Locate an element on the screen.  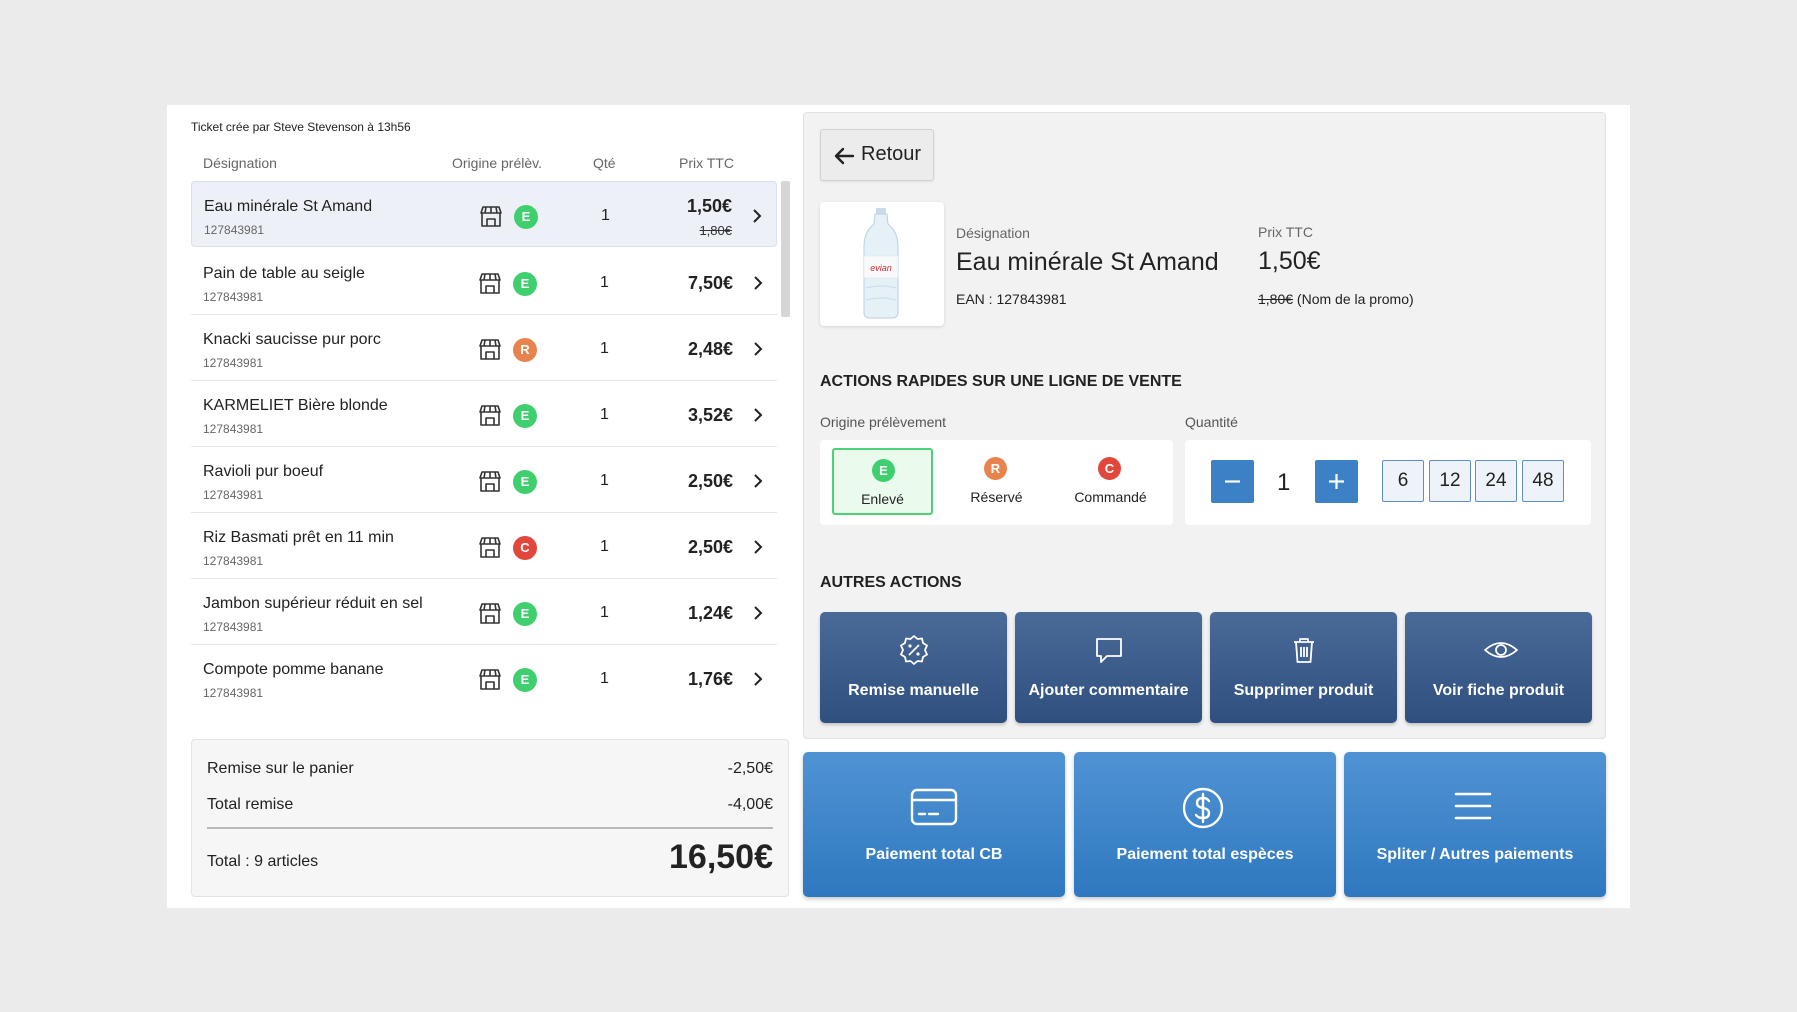
view-product-button: Voir fiche produit is located at coordinates (1498, 667).